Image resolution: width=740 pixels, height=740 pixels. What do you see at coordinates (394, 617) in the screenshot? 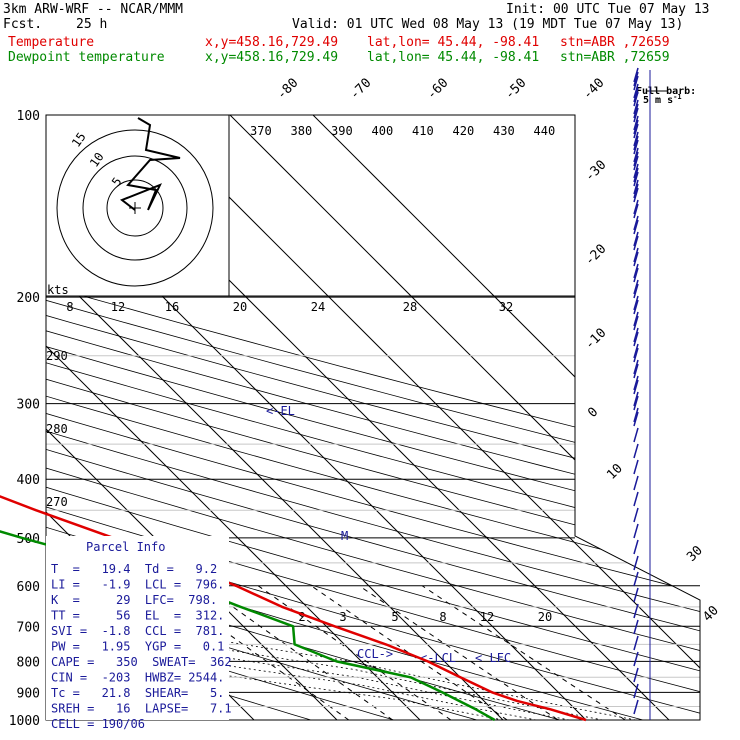
I see `mixing-ratio-label: 5` at bounding box center [394, 617].